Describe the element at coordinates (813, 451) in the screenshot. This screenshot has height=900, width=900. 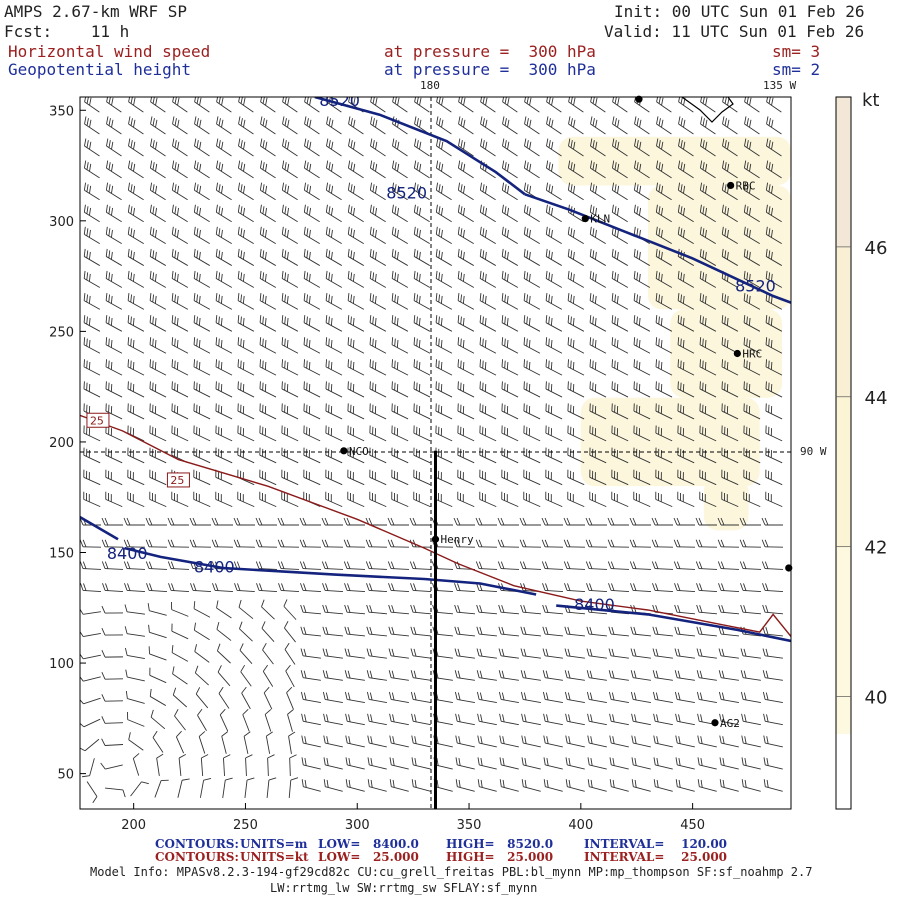
I see `longitude-90w-label: 90 W` at that location.